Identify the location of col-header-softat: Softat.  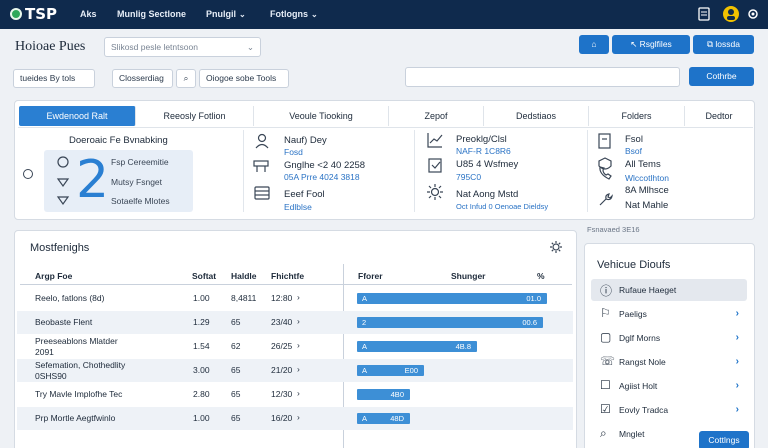
(204, 276).